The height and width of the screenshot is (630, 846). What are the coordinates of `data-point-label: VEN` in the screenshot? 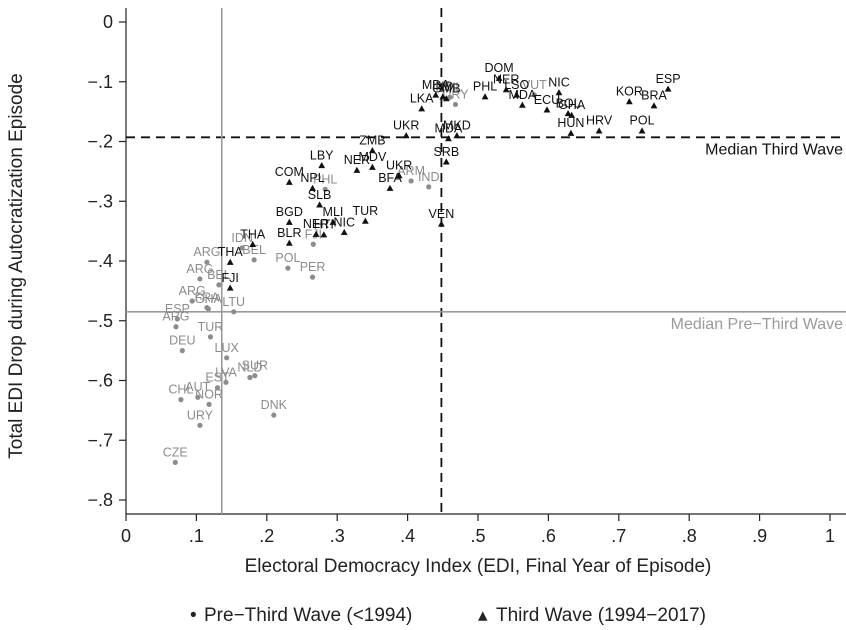 It's located at (442, 214).